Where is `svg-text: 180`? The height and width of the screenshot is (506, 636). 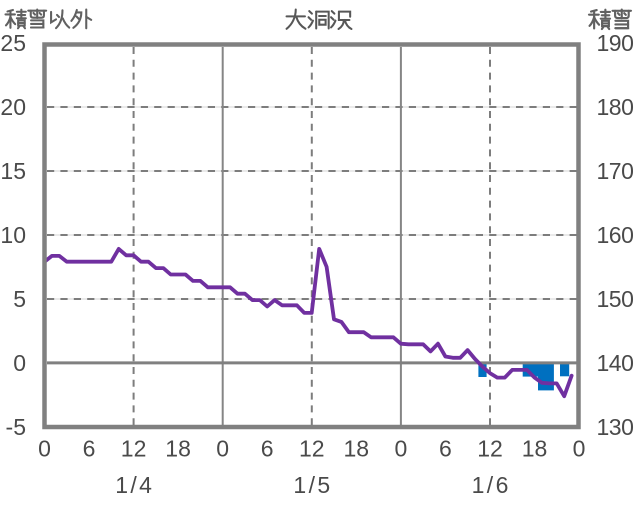 svg-text: 180 is located at coordinates (615, 107).